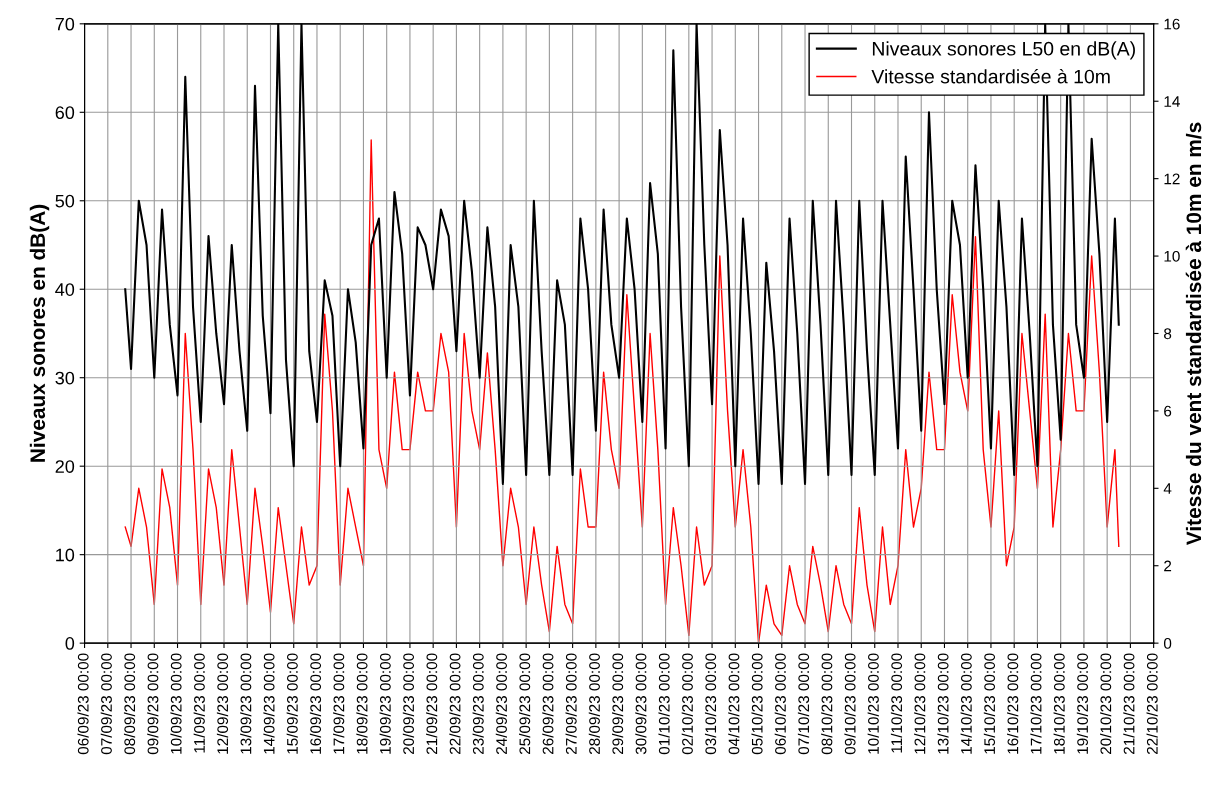 The height and width of the screenshot is (794, 1208). I want to click on x-tick-label: 08/10/23 00:00, so click(827, 704).